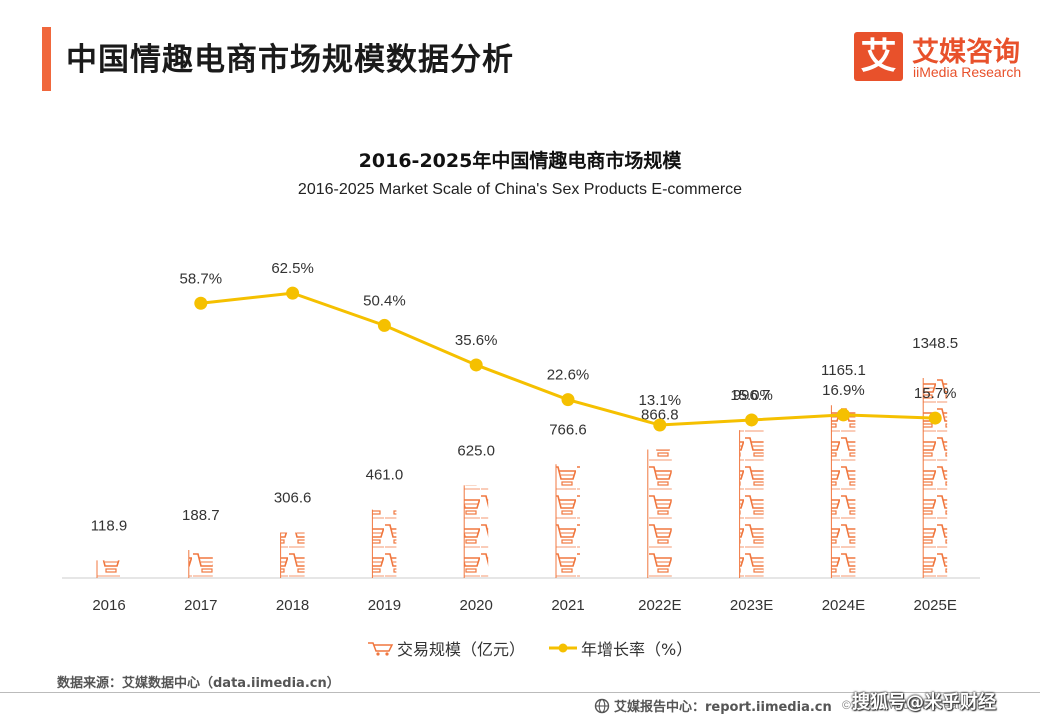 The image size is (1040, 720). Describe the element at coordinates (290, 60) in the screenshot. I see `page-title: 中国情趣电商市场规模数据分析` at that location.